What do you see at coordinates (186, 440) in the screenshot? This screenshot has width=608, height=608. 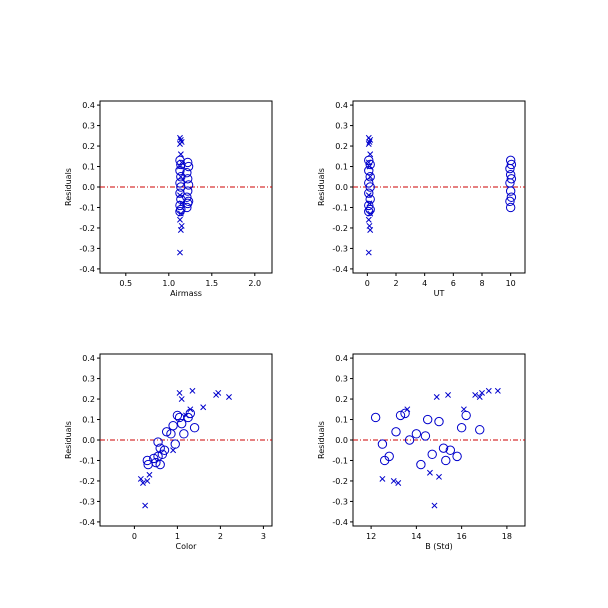 I see `plot-frame` at bounding box center [186, 440].